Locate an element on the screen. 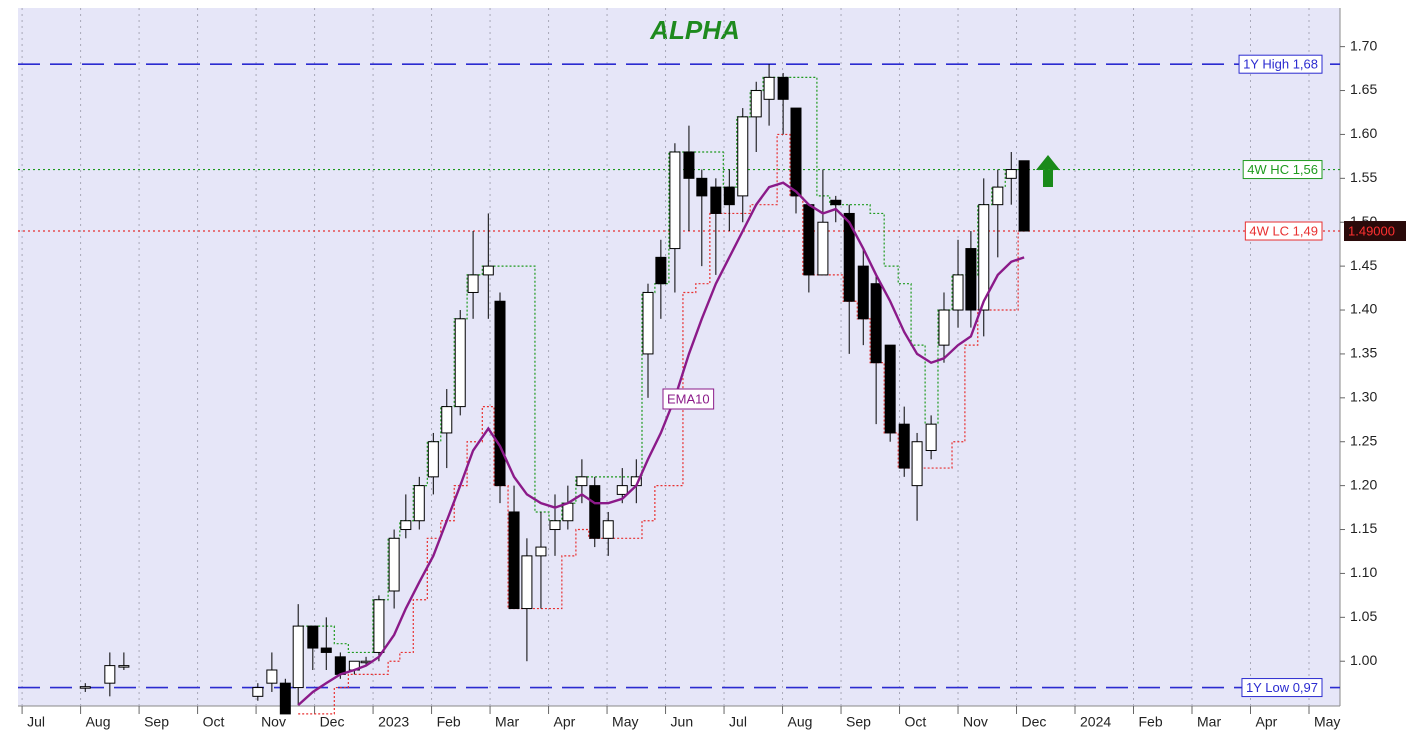 Image resolution: width=1428 pixels, height=752 pixels. y-tick-label: 1.30 is located at coordinates (1363, 397).